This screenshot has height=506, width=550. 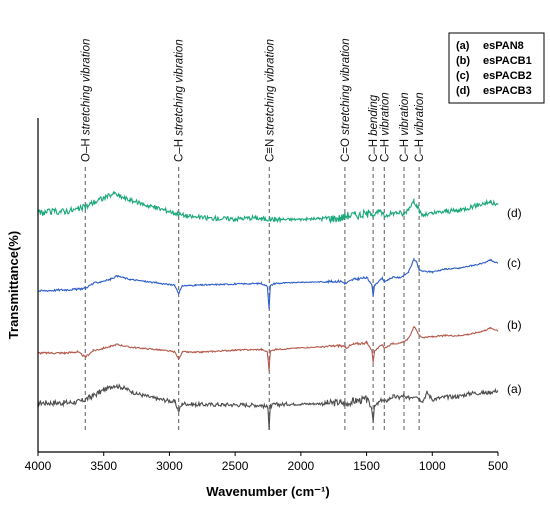 What do you see at coordinates (507, 61) in the screenshot?
I see `legend-entry: esPACB1` at bounding box center [507, 61].